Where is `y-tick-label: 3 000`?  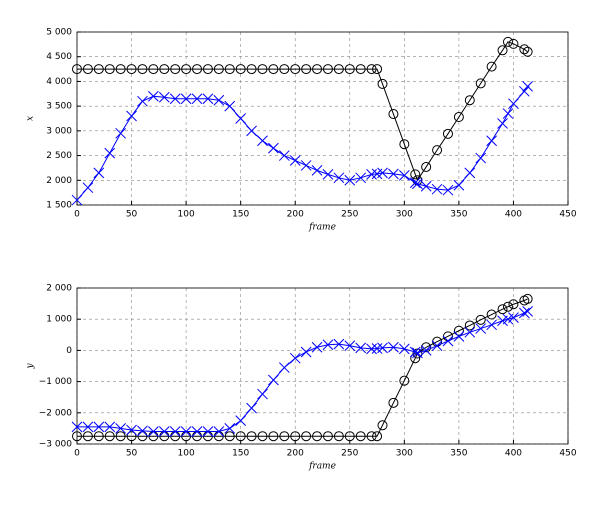
y-tick-label: 3 000 is located at coordinates (59, 131).